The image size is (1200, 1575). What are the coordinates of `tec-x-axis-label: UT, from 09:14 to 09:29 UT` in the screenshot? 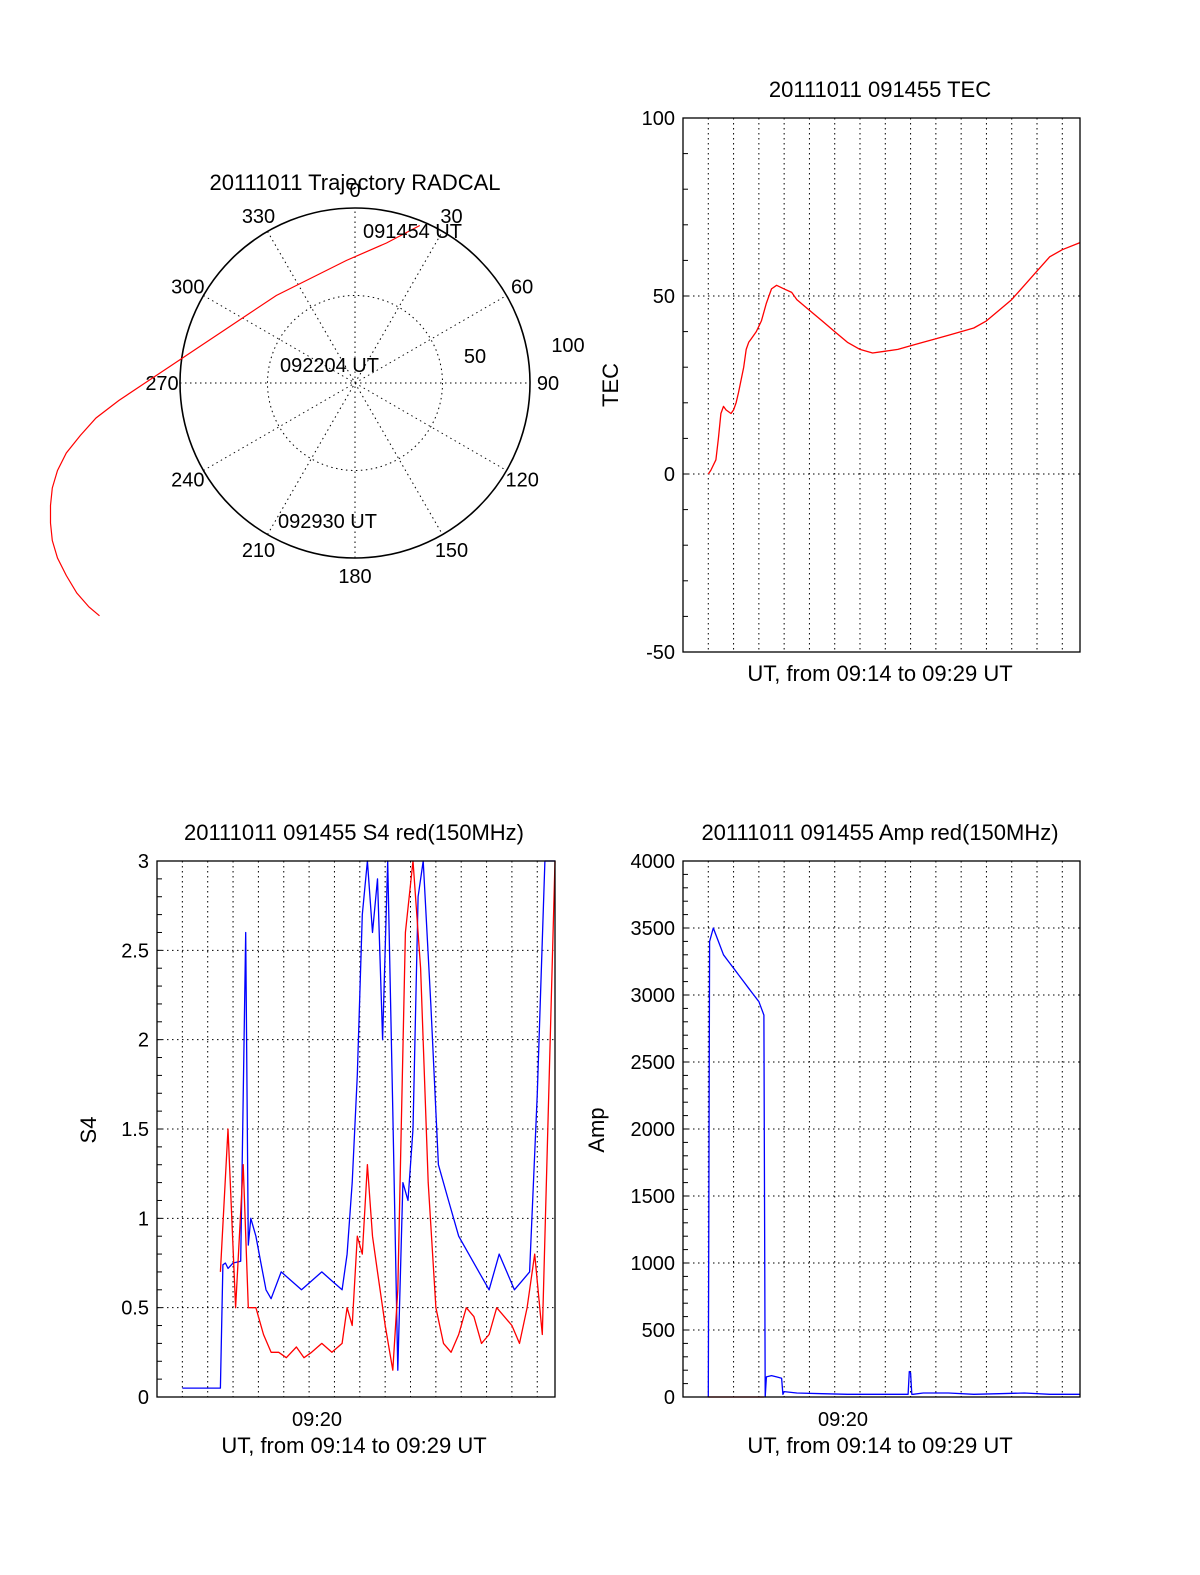 It's located at (879, 673).